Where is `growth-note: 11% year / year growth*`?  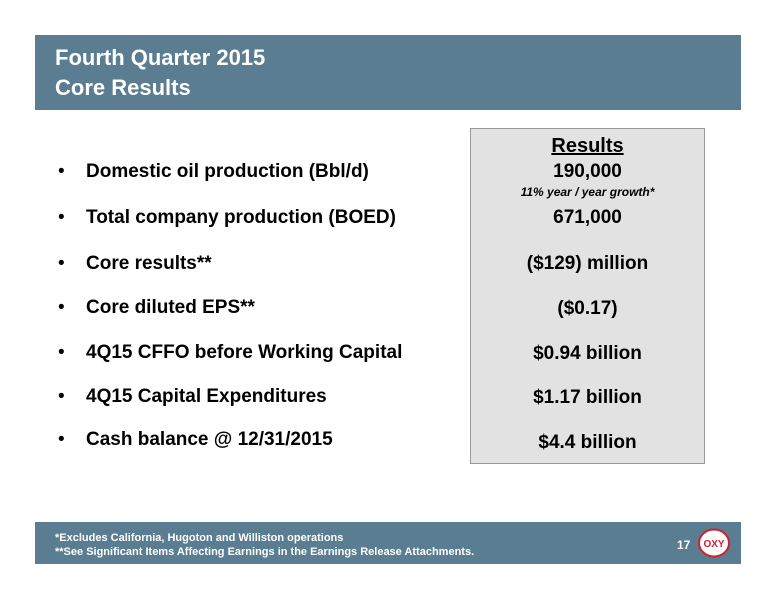
growth-note: 11% year / year growth* is located at coordinates (587, 192).